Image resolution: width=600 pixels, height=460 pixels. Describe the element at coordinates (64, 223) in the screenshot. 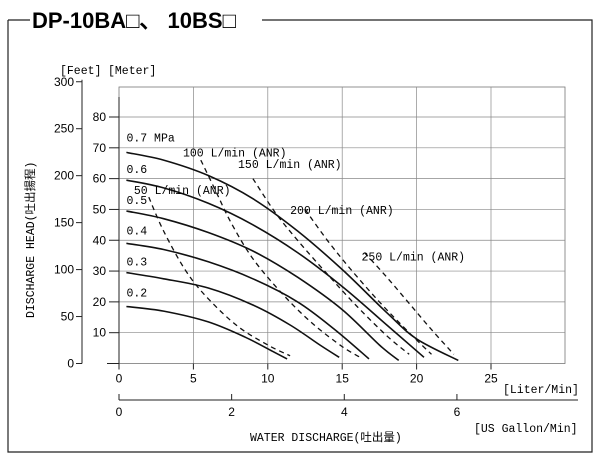

I see `y-secondary-tick-label: 150` at that location.